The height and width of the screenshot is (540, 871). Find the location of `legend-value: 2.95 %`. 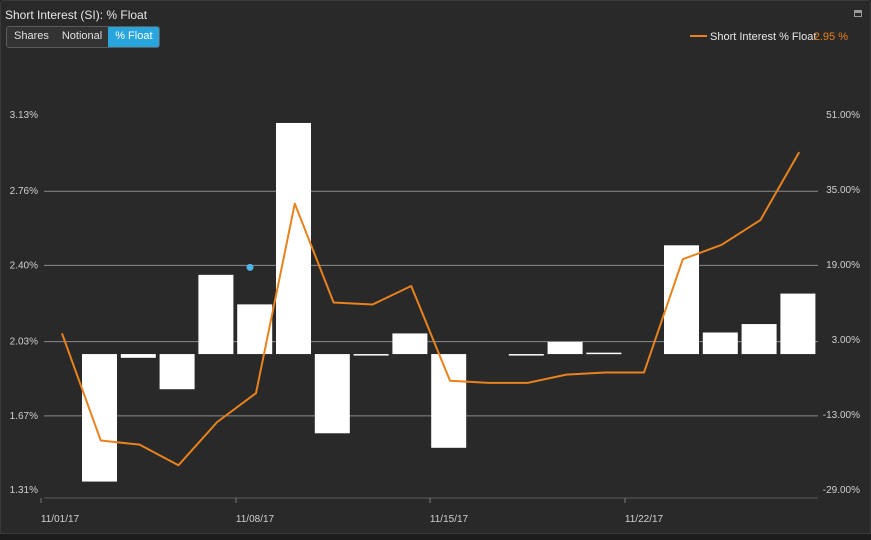

legend-value: 2.95 % is located at coordinates (831, 37).